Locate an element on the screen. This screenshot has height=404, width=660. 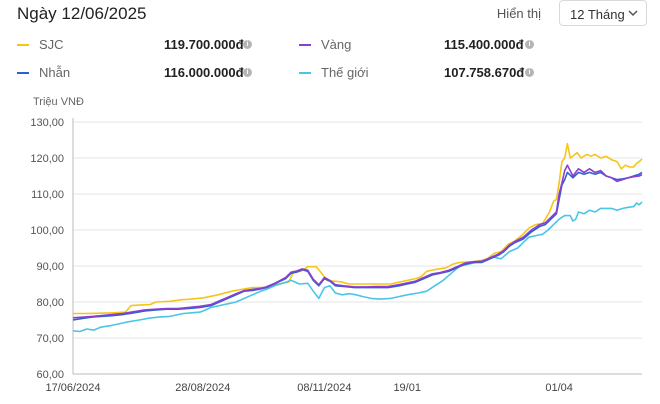
range-select-value: 12 Tháng is located at coordinates (597, 14).